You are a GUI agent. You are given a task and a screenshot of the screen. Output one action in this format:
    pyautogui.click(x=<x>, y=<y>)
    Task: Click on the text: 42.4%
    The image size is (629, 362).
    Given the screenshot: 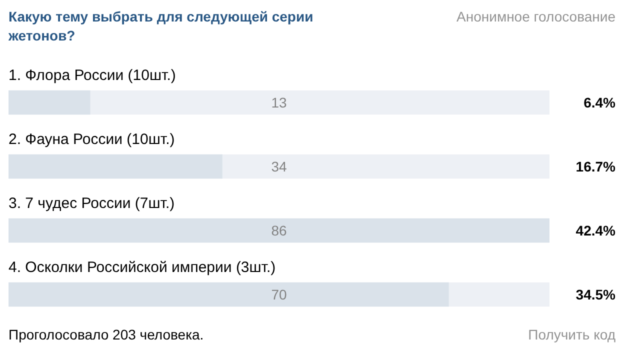 What is the action you would take?
    pyautogui.click(x=596, y=230)
    